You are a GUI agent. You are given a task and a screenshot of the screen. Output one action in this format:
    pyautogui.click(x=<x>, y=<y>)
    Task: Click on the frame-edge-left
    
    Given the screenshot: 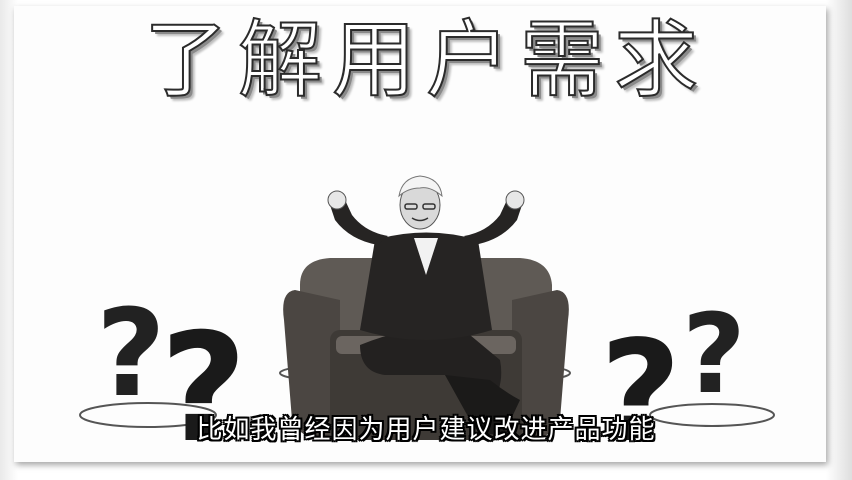 What is the action you would take?
    pyautogui.click(x=9, y=240)
    